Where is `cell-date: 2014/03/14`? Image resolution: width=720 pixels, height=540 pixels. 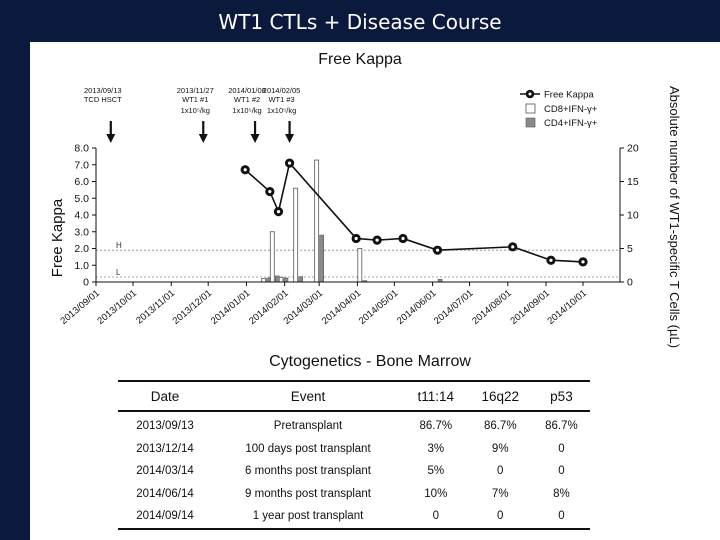
cell-date: 2014/03/14 is located at coordinates (165, 471).